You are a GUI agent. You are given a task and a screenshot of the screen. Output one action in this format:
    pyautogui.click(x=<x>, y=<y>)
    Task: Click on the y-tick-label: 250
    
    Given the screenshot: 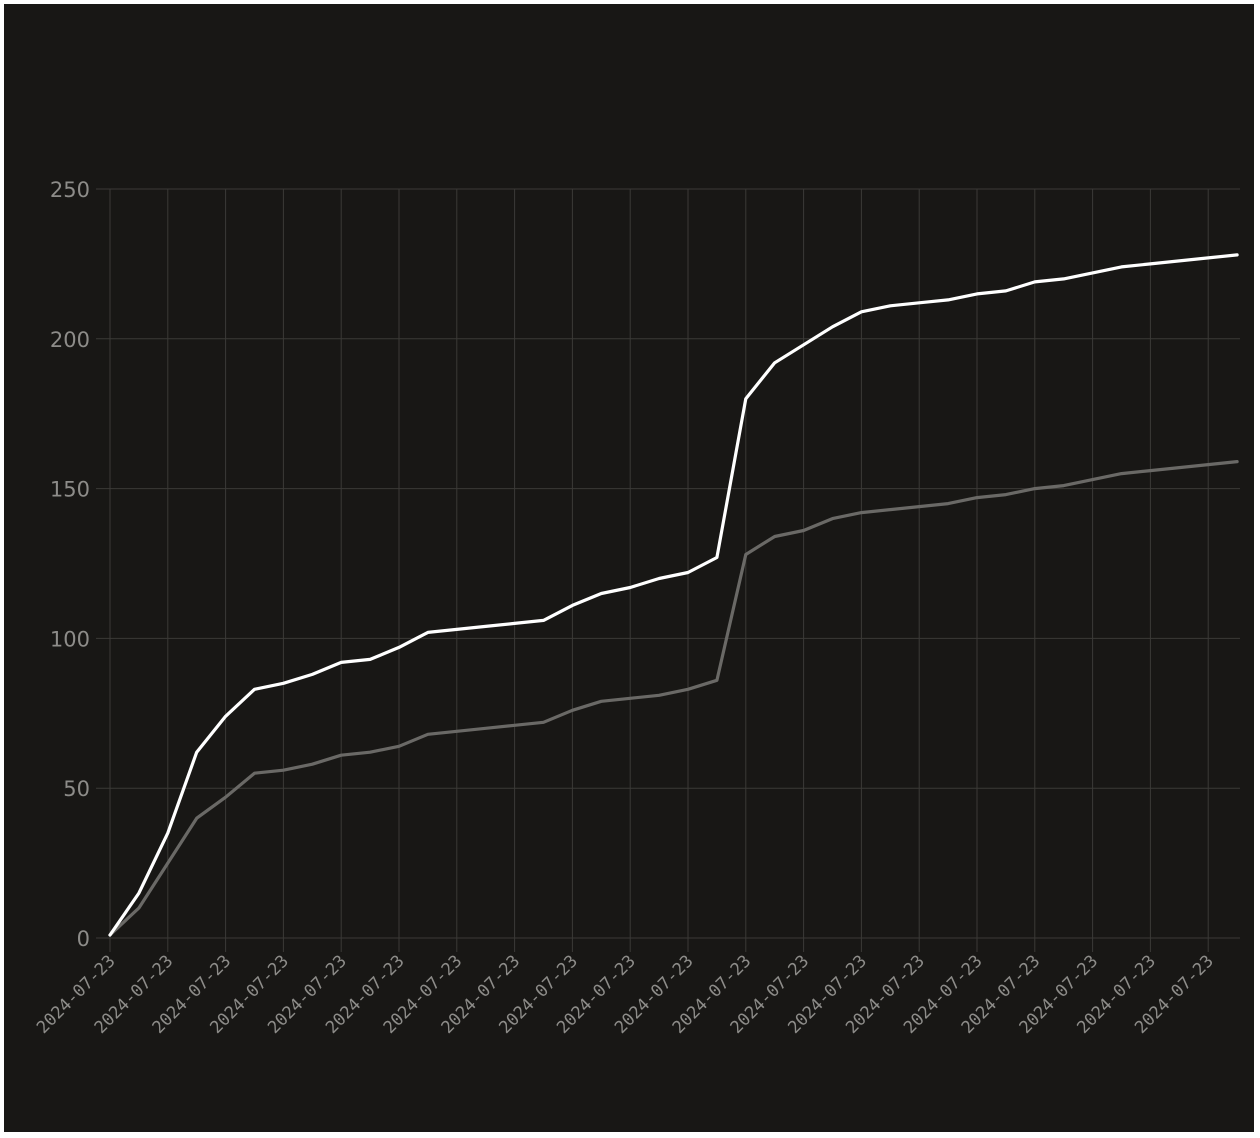 What is the action you would take?
    pyautogui.click(x=70, y=190)
    